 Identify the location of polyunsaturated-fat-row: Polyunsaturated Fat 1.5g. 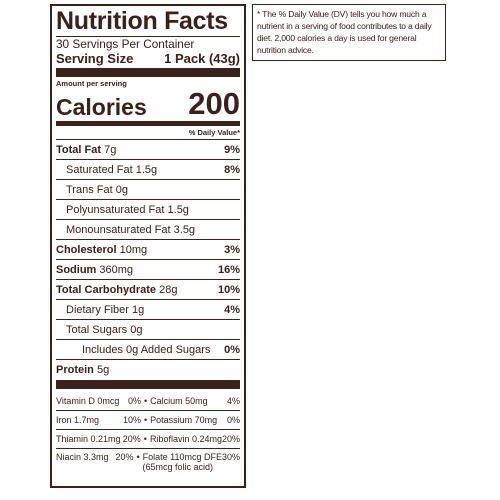
(148, 209).